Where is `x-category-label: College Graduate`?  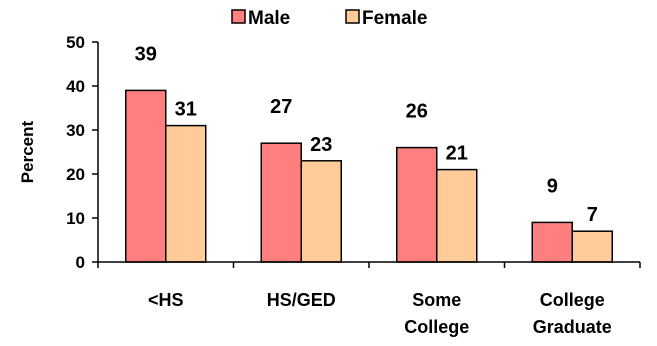 x-category-label: College Graduate is located at coordinates (572, 313).